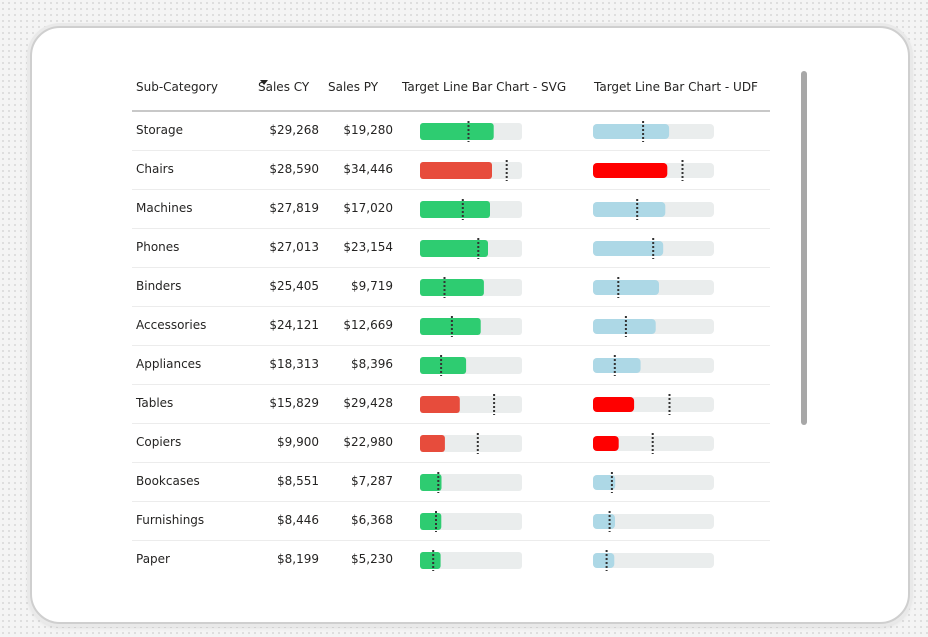 This screenshot has height=637, width=928. What do you see at coordinates (294, 286) in the screenshot?
I see `sales-cy-cell: $25,405` at bounding box center [294, 286].